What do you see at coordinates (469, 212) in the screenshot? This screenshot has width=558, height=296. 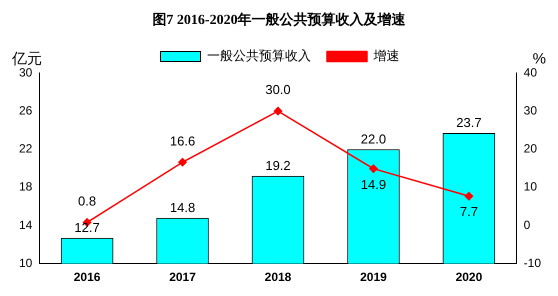 I see `data-label: 7.7` at bounding box center [469, 212].